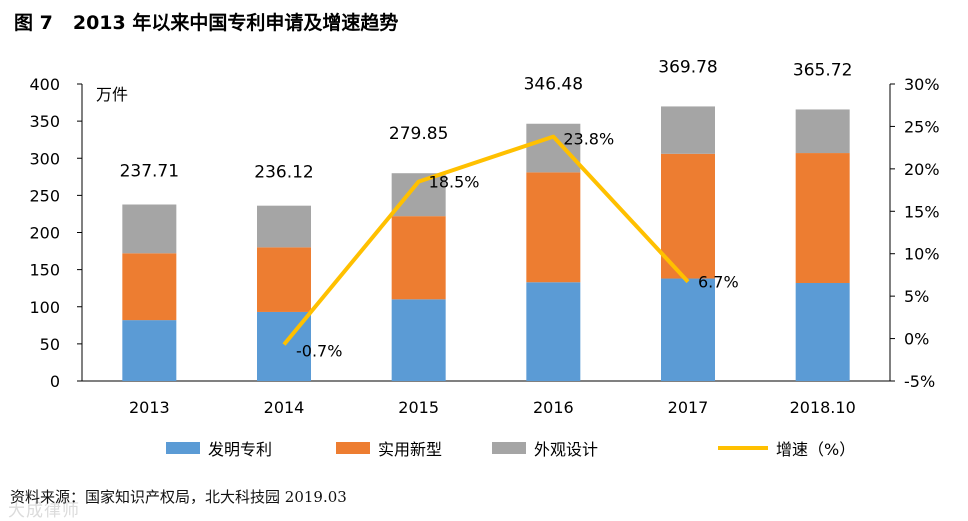  I want to click on y-right-tick-label: -5%, so click(919, 381).